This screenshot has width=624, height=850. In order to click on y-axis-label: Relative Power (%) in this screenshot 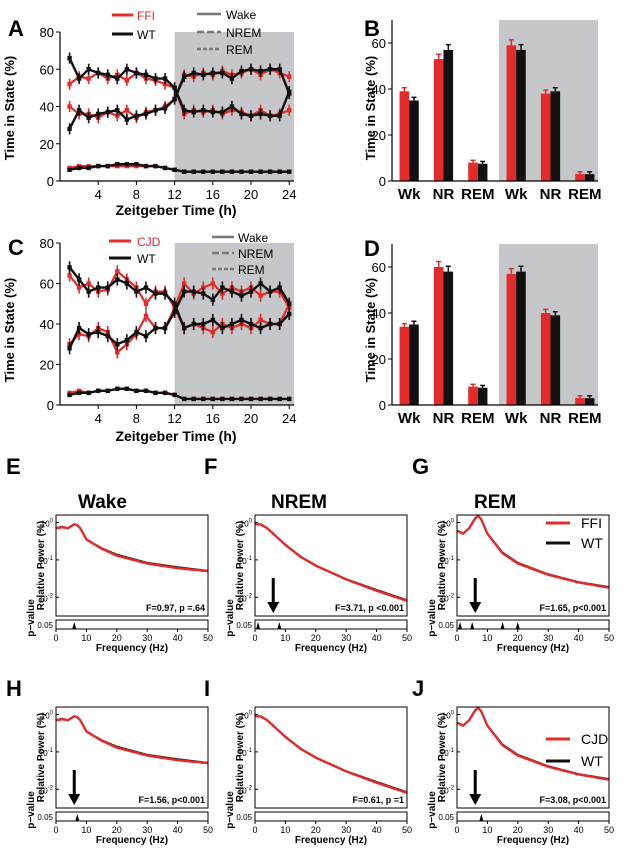, I will do `click(240, 565)`.